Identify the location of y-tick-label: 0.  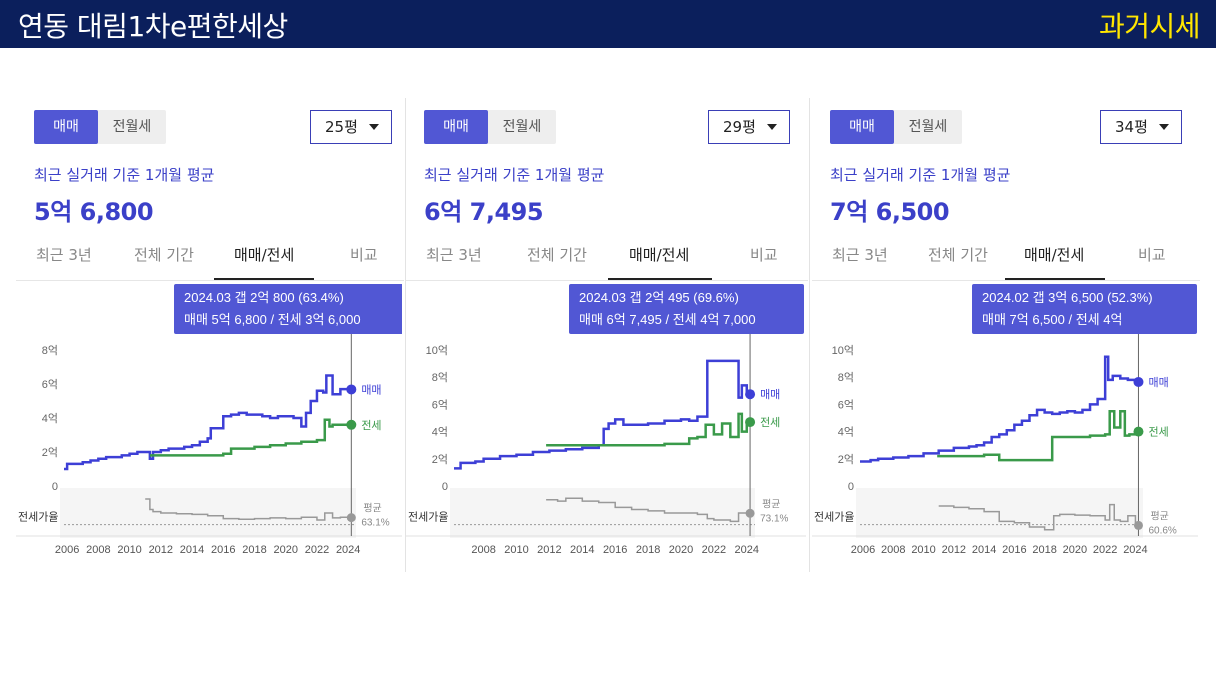
(445, 487).